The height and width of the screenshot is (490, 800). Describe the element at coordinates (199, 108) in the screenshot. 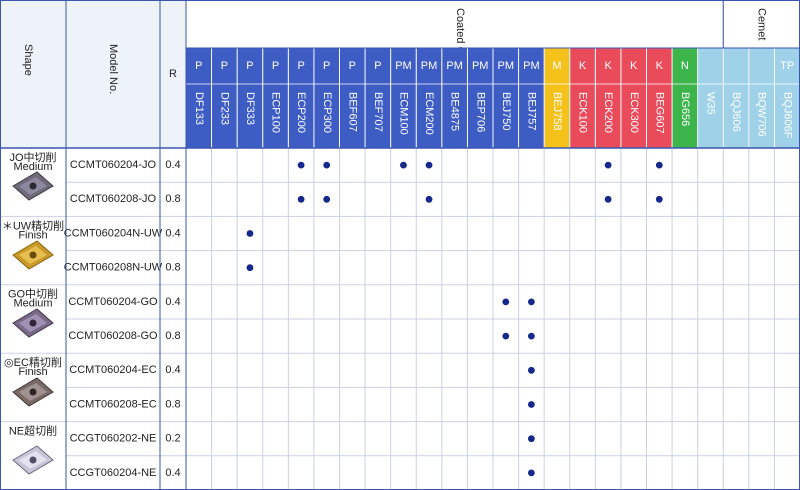

I see `grade-label: DF133` at that location.